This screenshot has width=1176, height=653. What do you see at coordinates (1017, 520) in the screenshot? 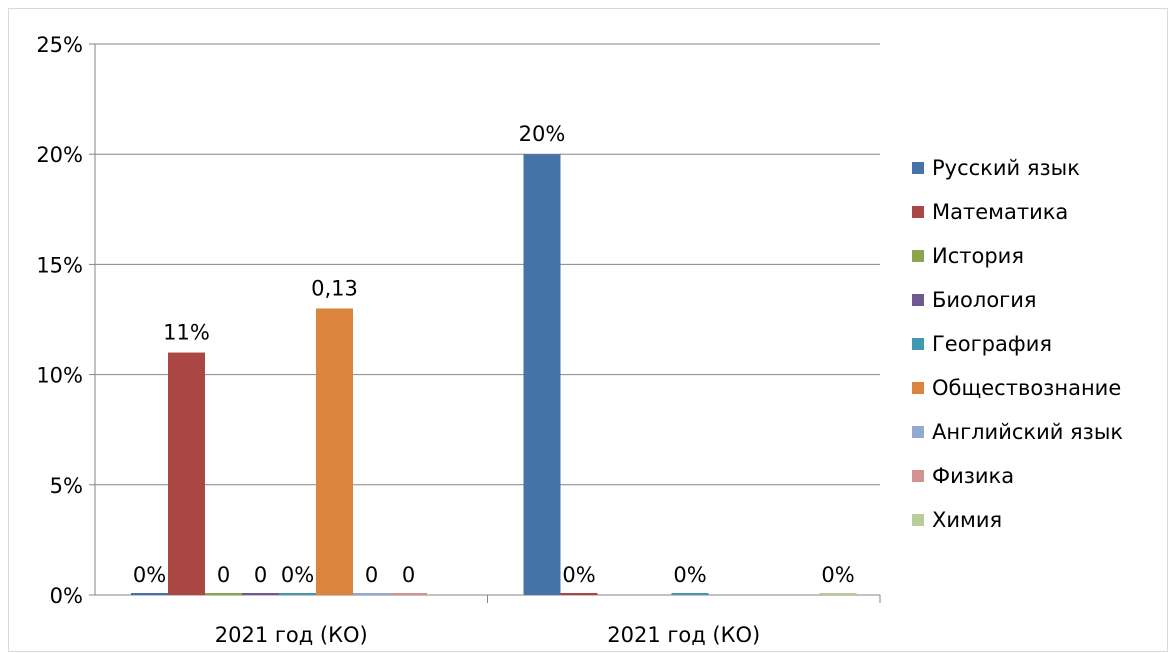
I see `legend-item: Химия` at bounding box center [1017, 520].